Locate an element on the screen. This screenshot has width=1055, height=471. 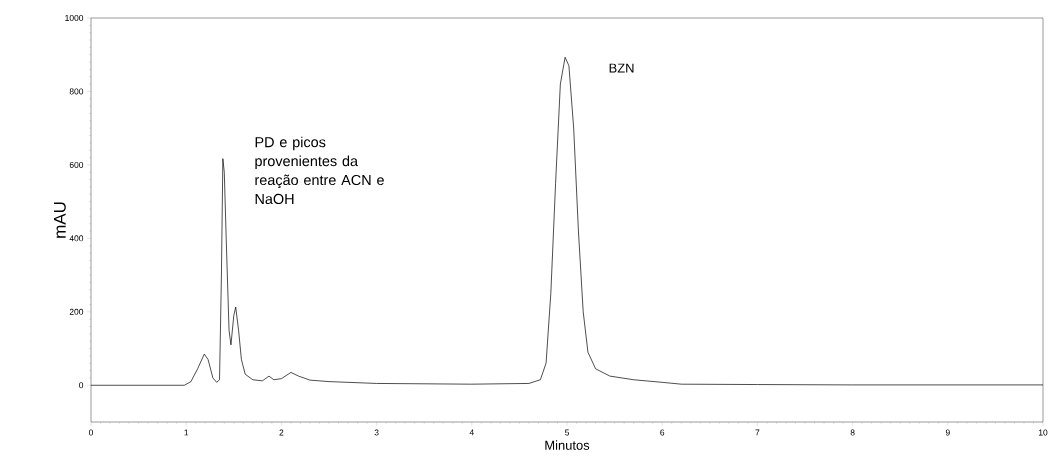
x-tick-label: 2 is located at coordinates (281, 432).